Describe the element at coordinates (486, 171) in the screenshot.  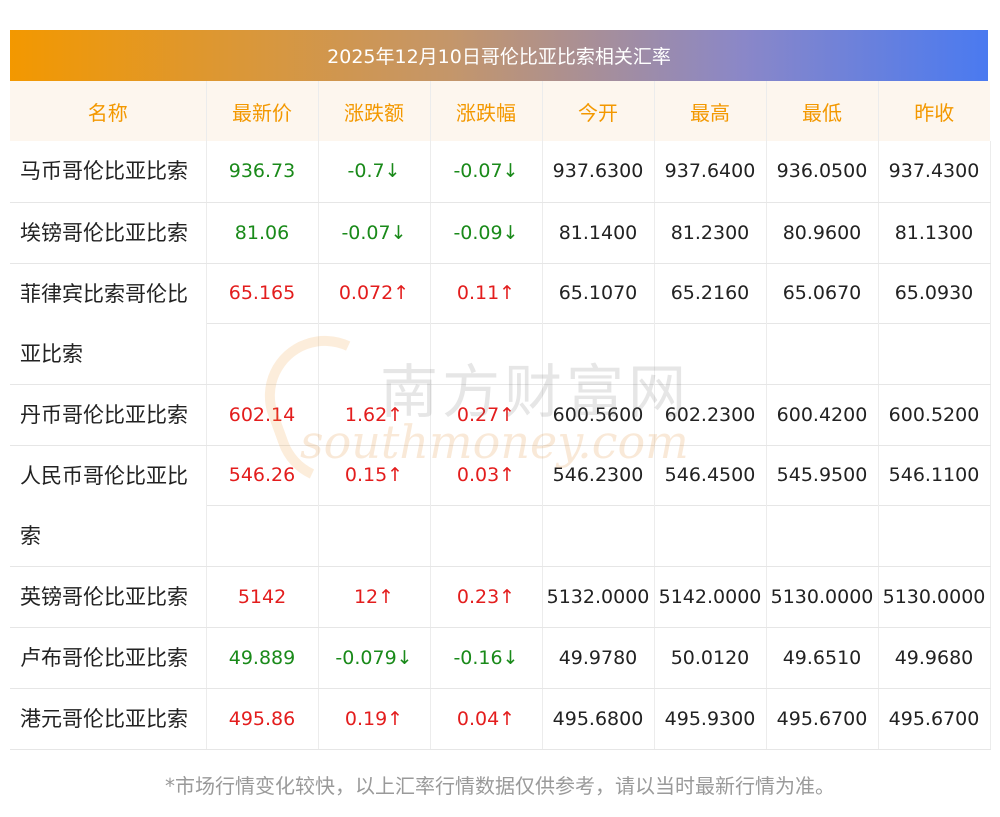
I see `change-pct: -0.07↓` at that location.